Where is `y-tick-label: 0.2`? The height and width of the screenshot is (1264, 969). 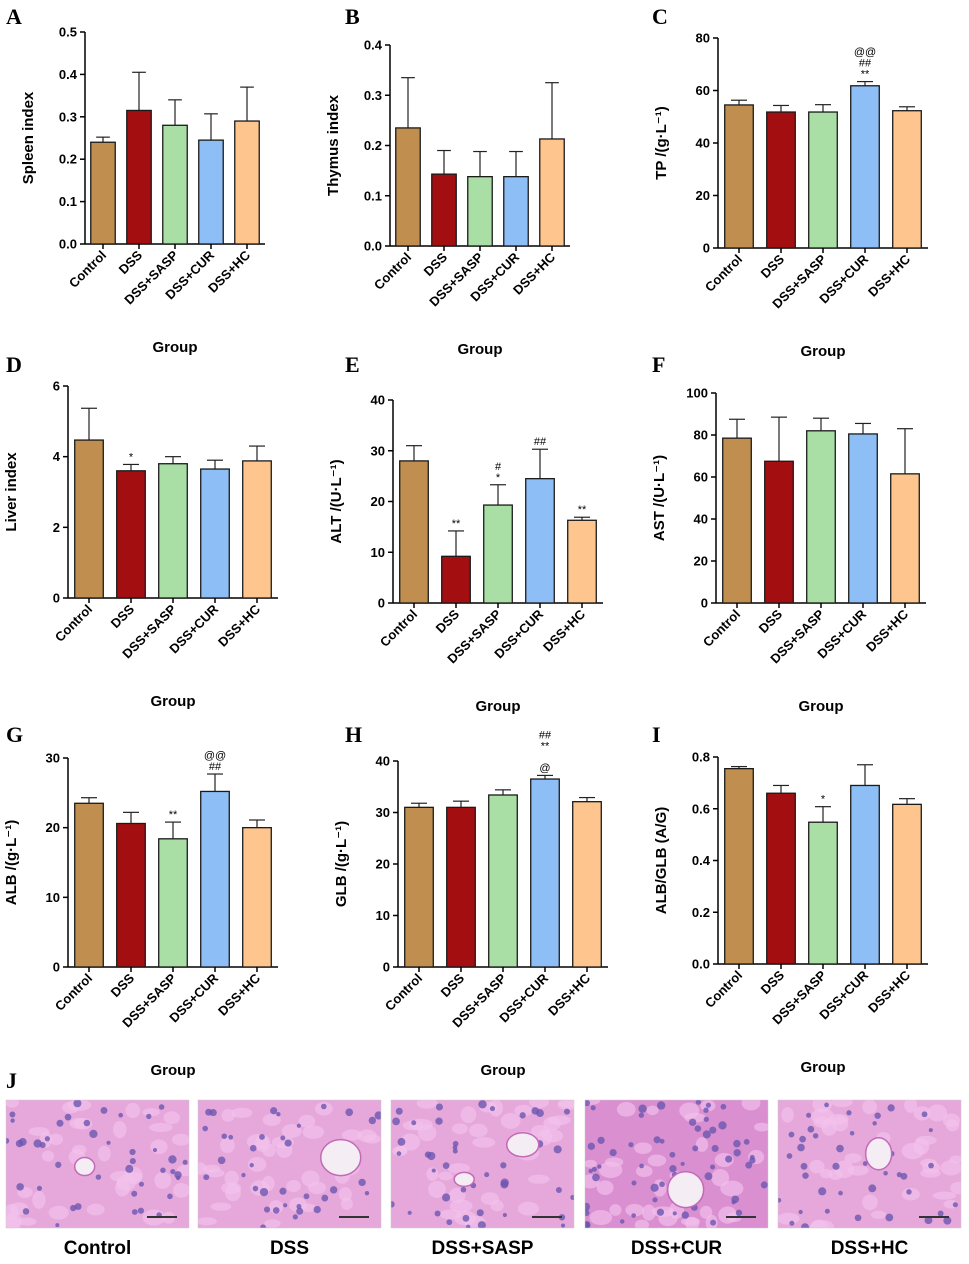 y-tick-label: 0.2 is located at coordinates (68, 159).